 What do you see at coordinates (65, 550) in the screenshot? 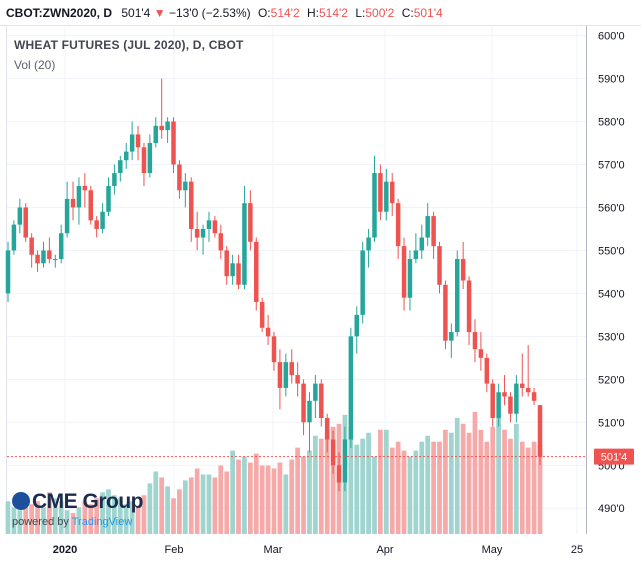
I see `time-tick-label: 2020` at bounding box center [65, 550].